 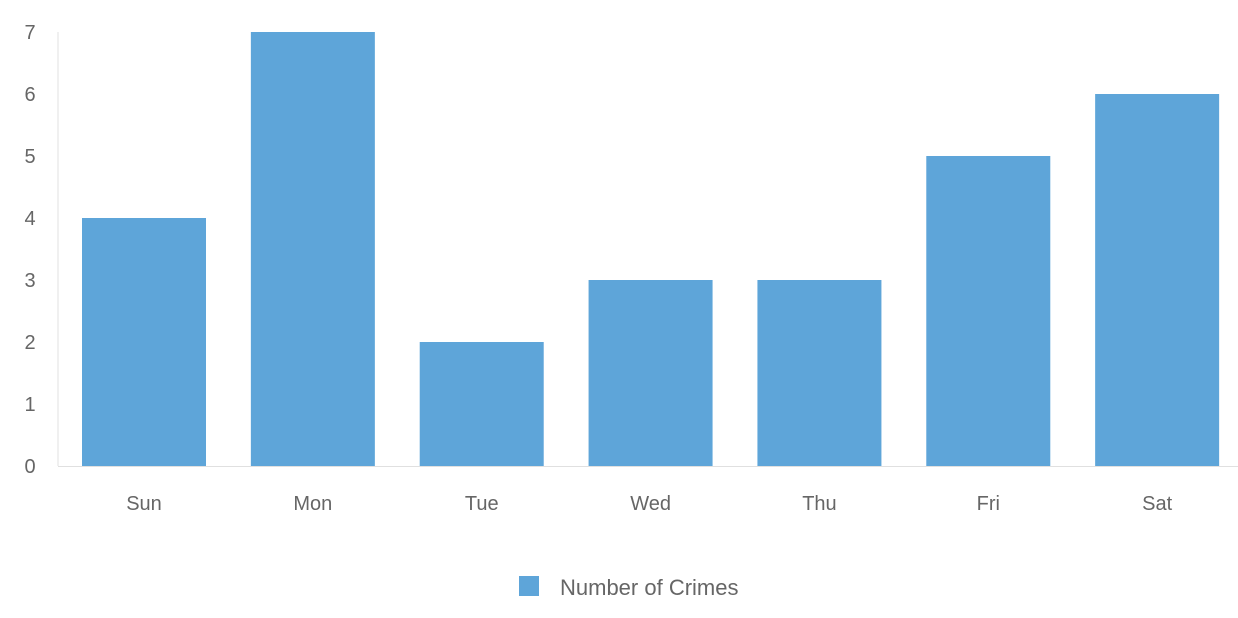 I want to click on x-tick-label-thu: Thu, so click(x=819, y=504).